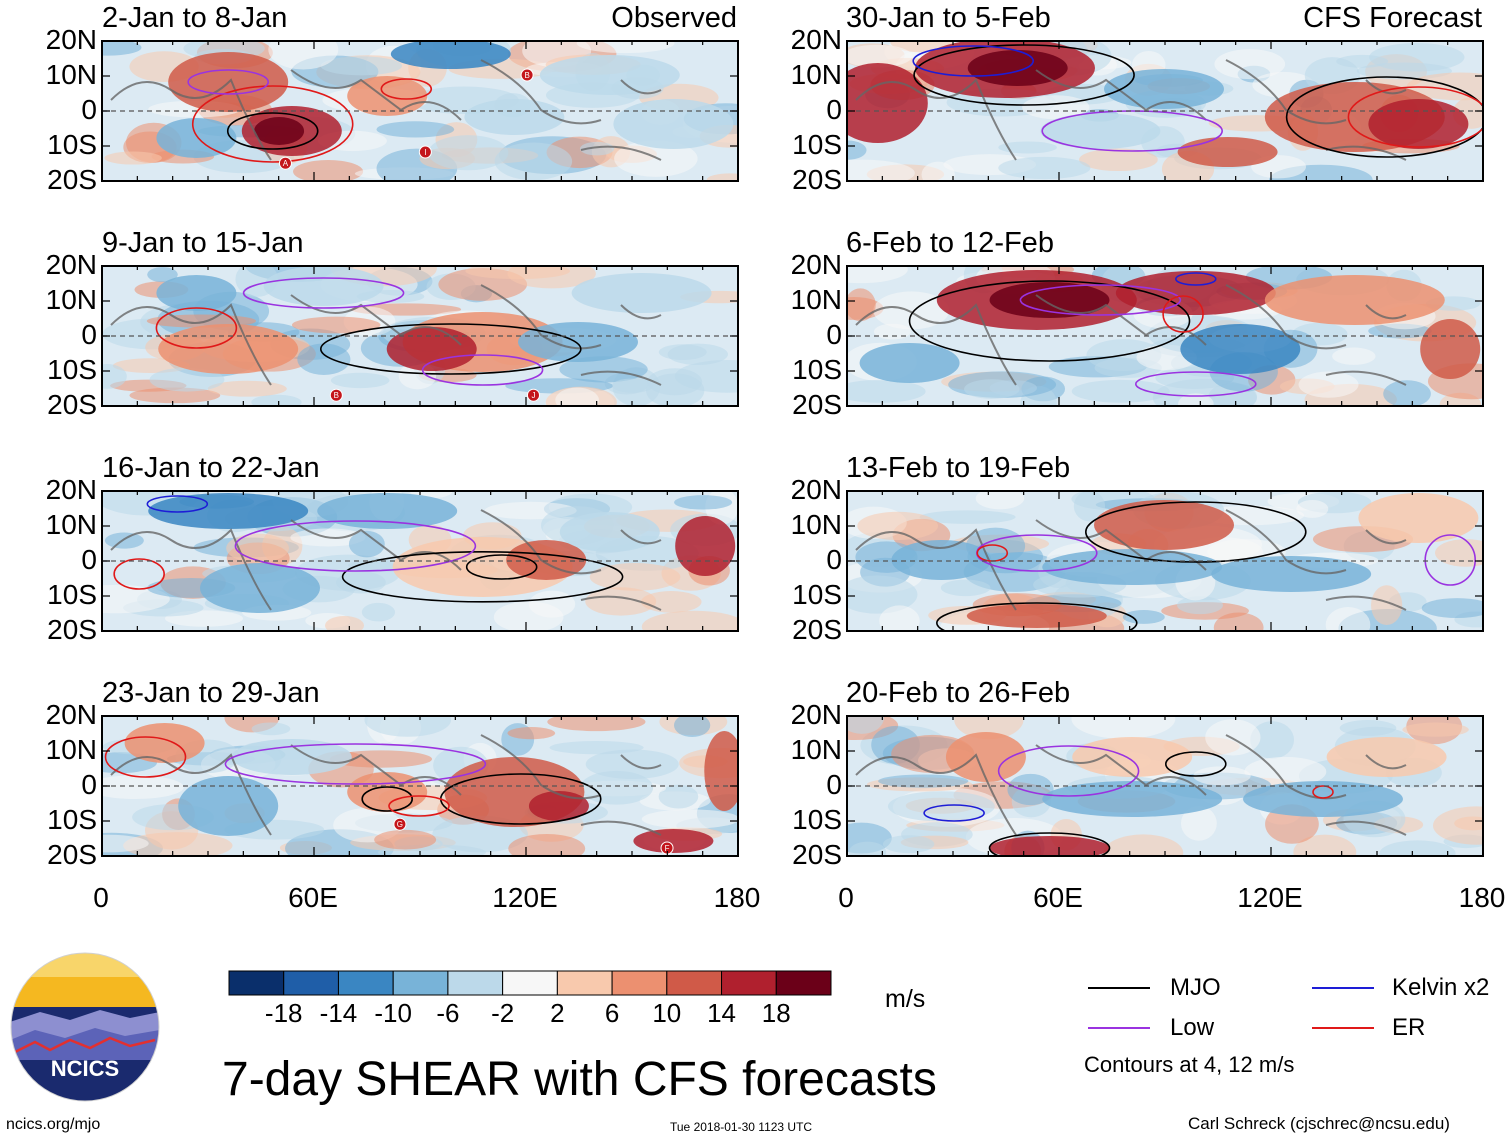  What do you see at coordinates (338, 1013) in the screenshot?
I see `colorbar-tick-label: -14` at bounding box center [338, 1013].